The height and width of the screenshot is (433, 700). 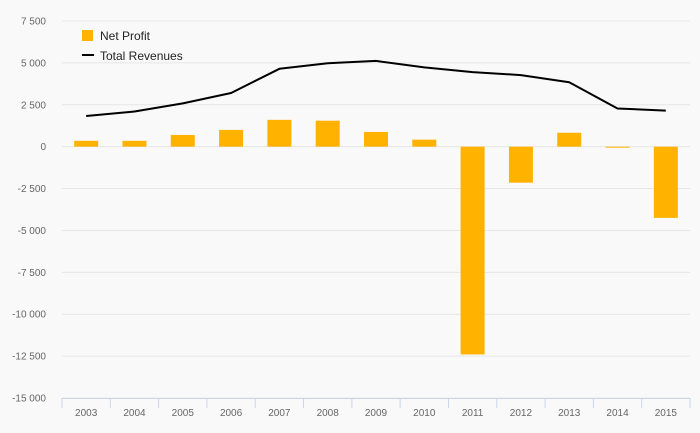 What do you see at coordinates (33, 63) in the screenshot?
I see `y-tick-label: 5 000` at bounding box center [33, 63].